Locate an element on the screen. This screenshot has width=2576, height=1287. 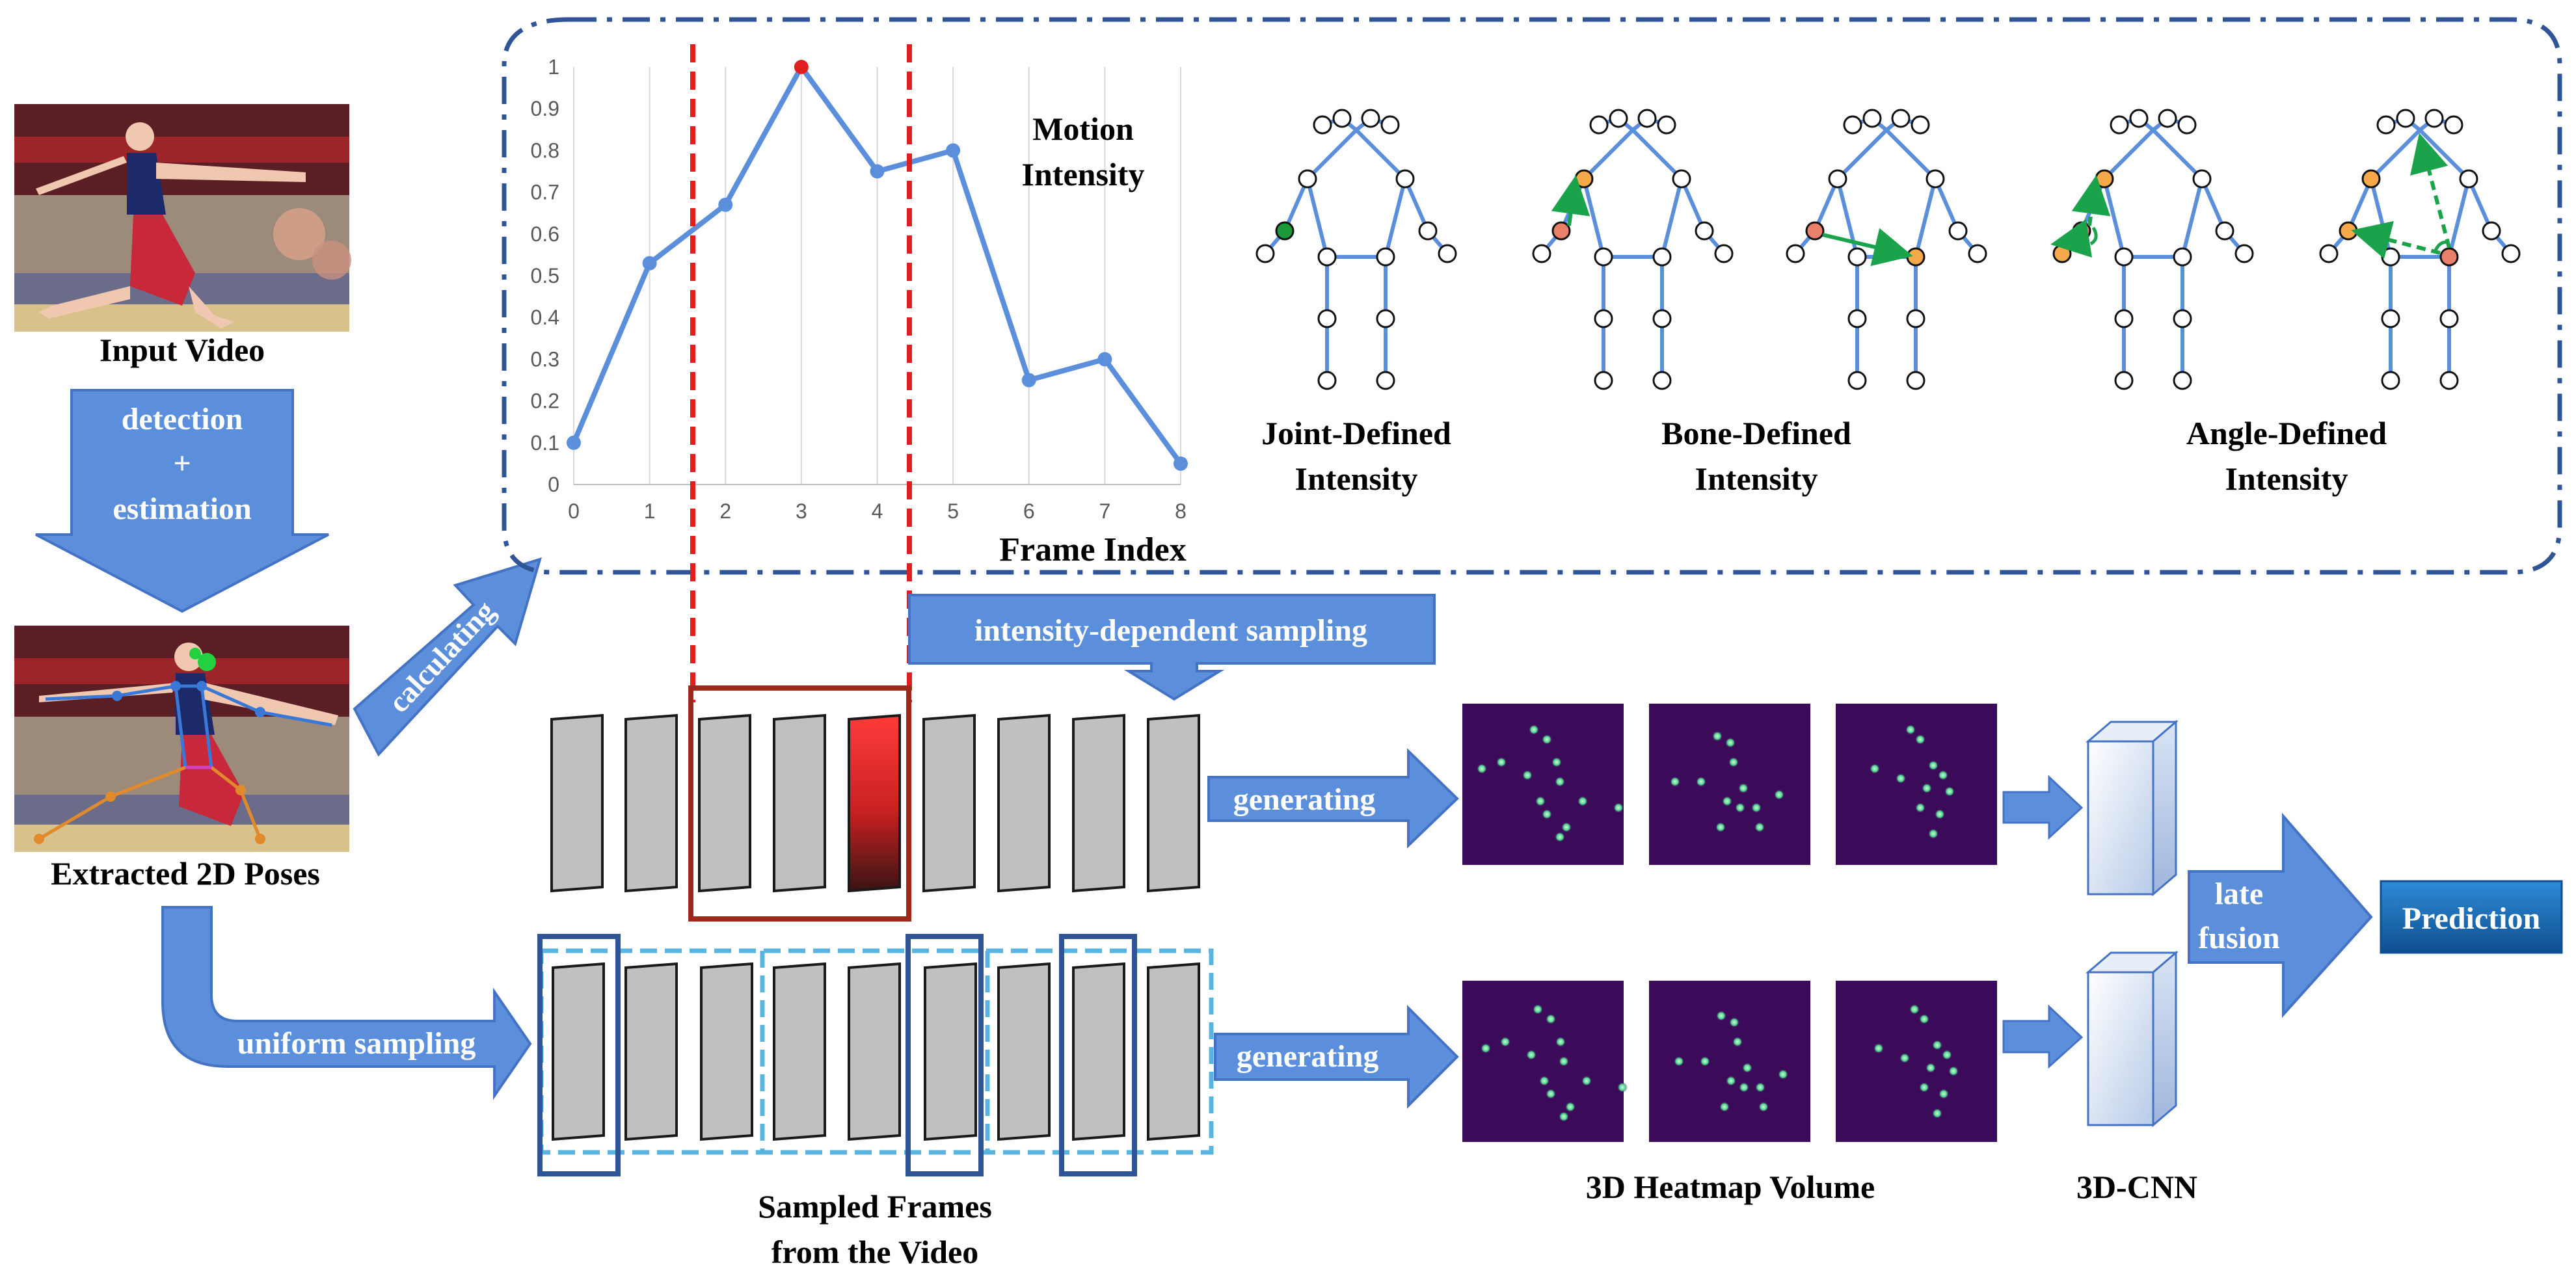
chart-x-tick-label: 1 is located at coordinates (650, 511).